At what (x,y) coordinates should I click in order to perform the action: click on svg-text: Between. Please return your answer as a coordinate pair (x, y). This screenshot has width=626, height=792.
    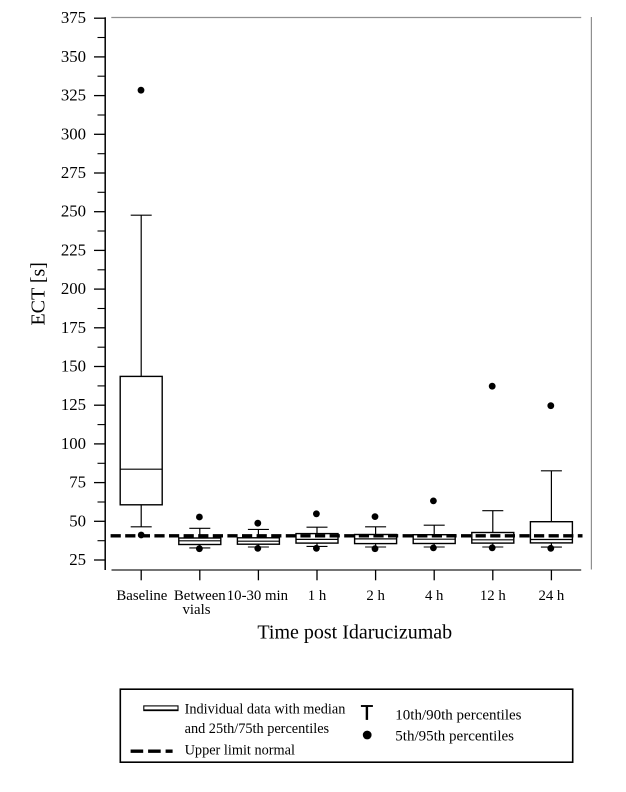
    Looking at the image, I should click on (200, 596).